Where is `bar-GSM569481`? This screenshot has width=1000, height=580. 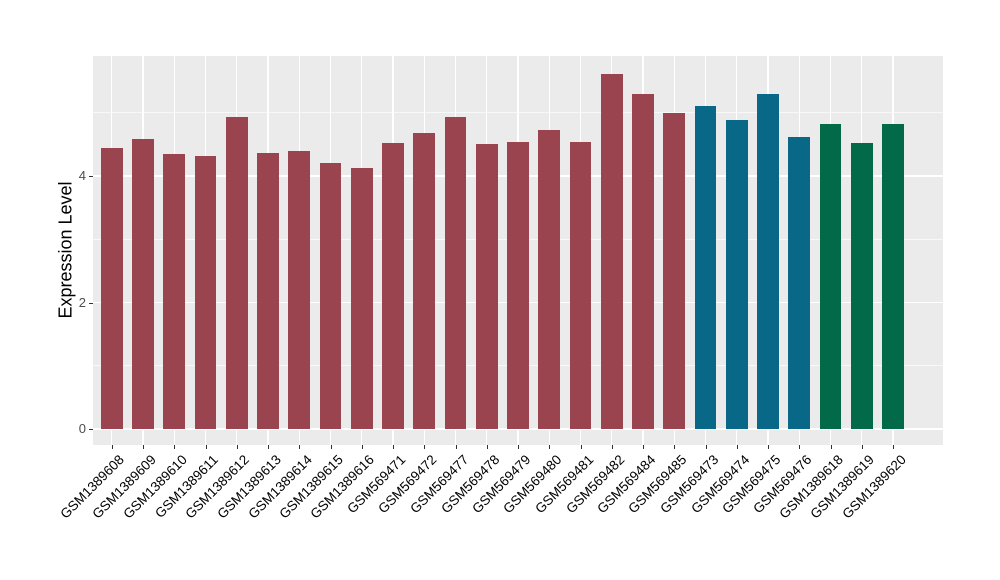
bar-GSM569481 is located at coordinates (580, 285).